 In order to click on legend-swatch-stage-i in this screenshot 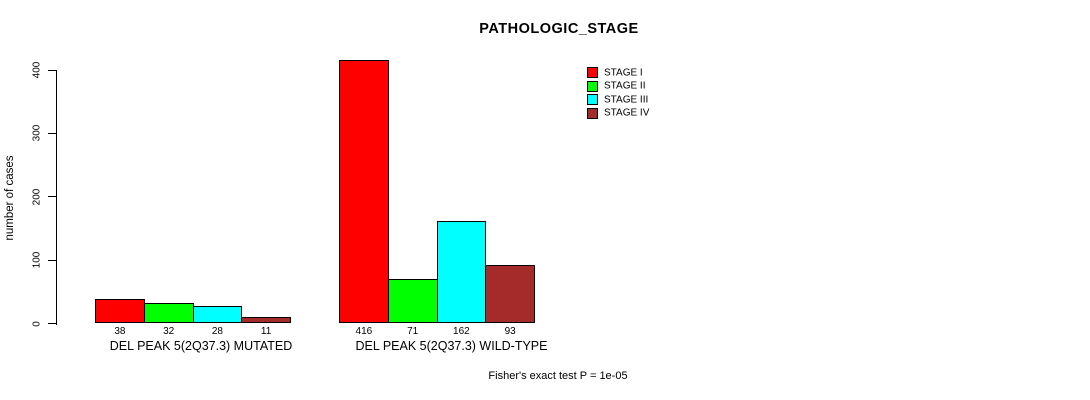, I will do `click(592, 72)`.